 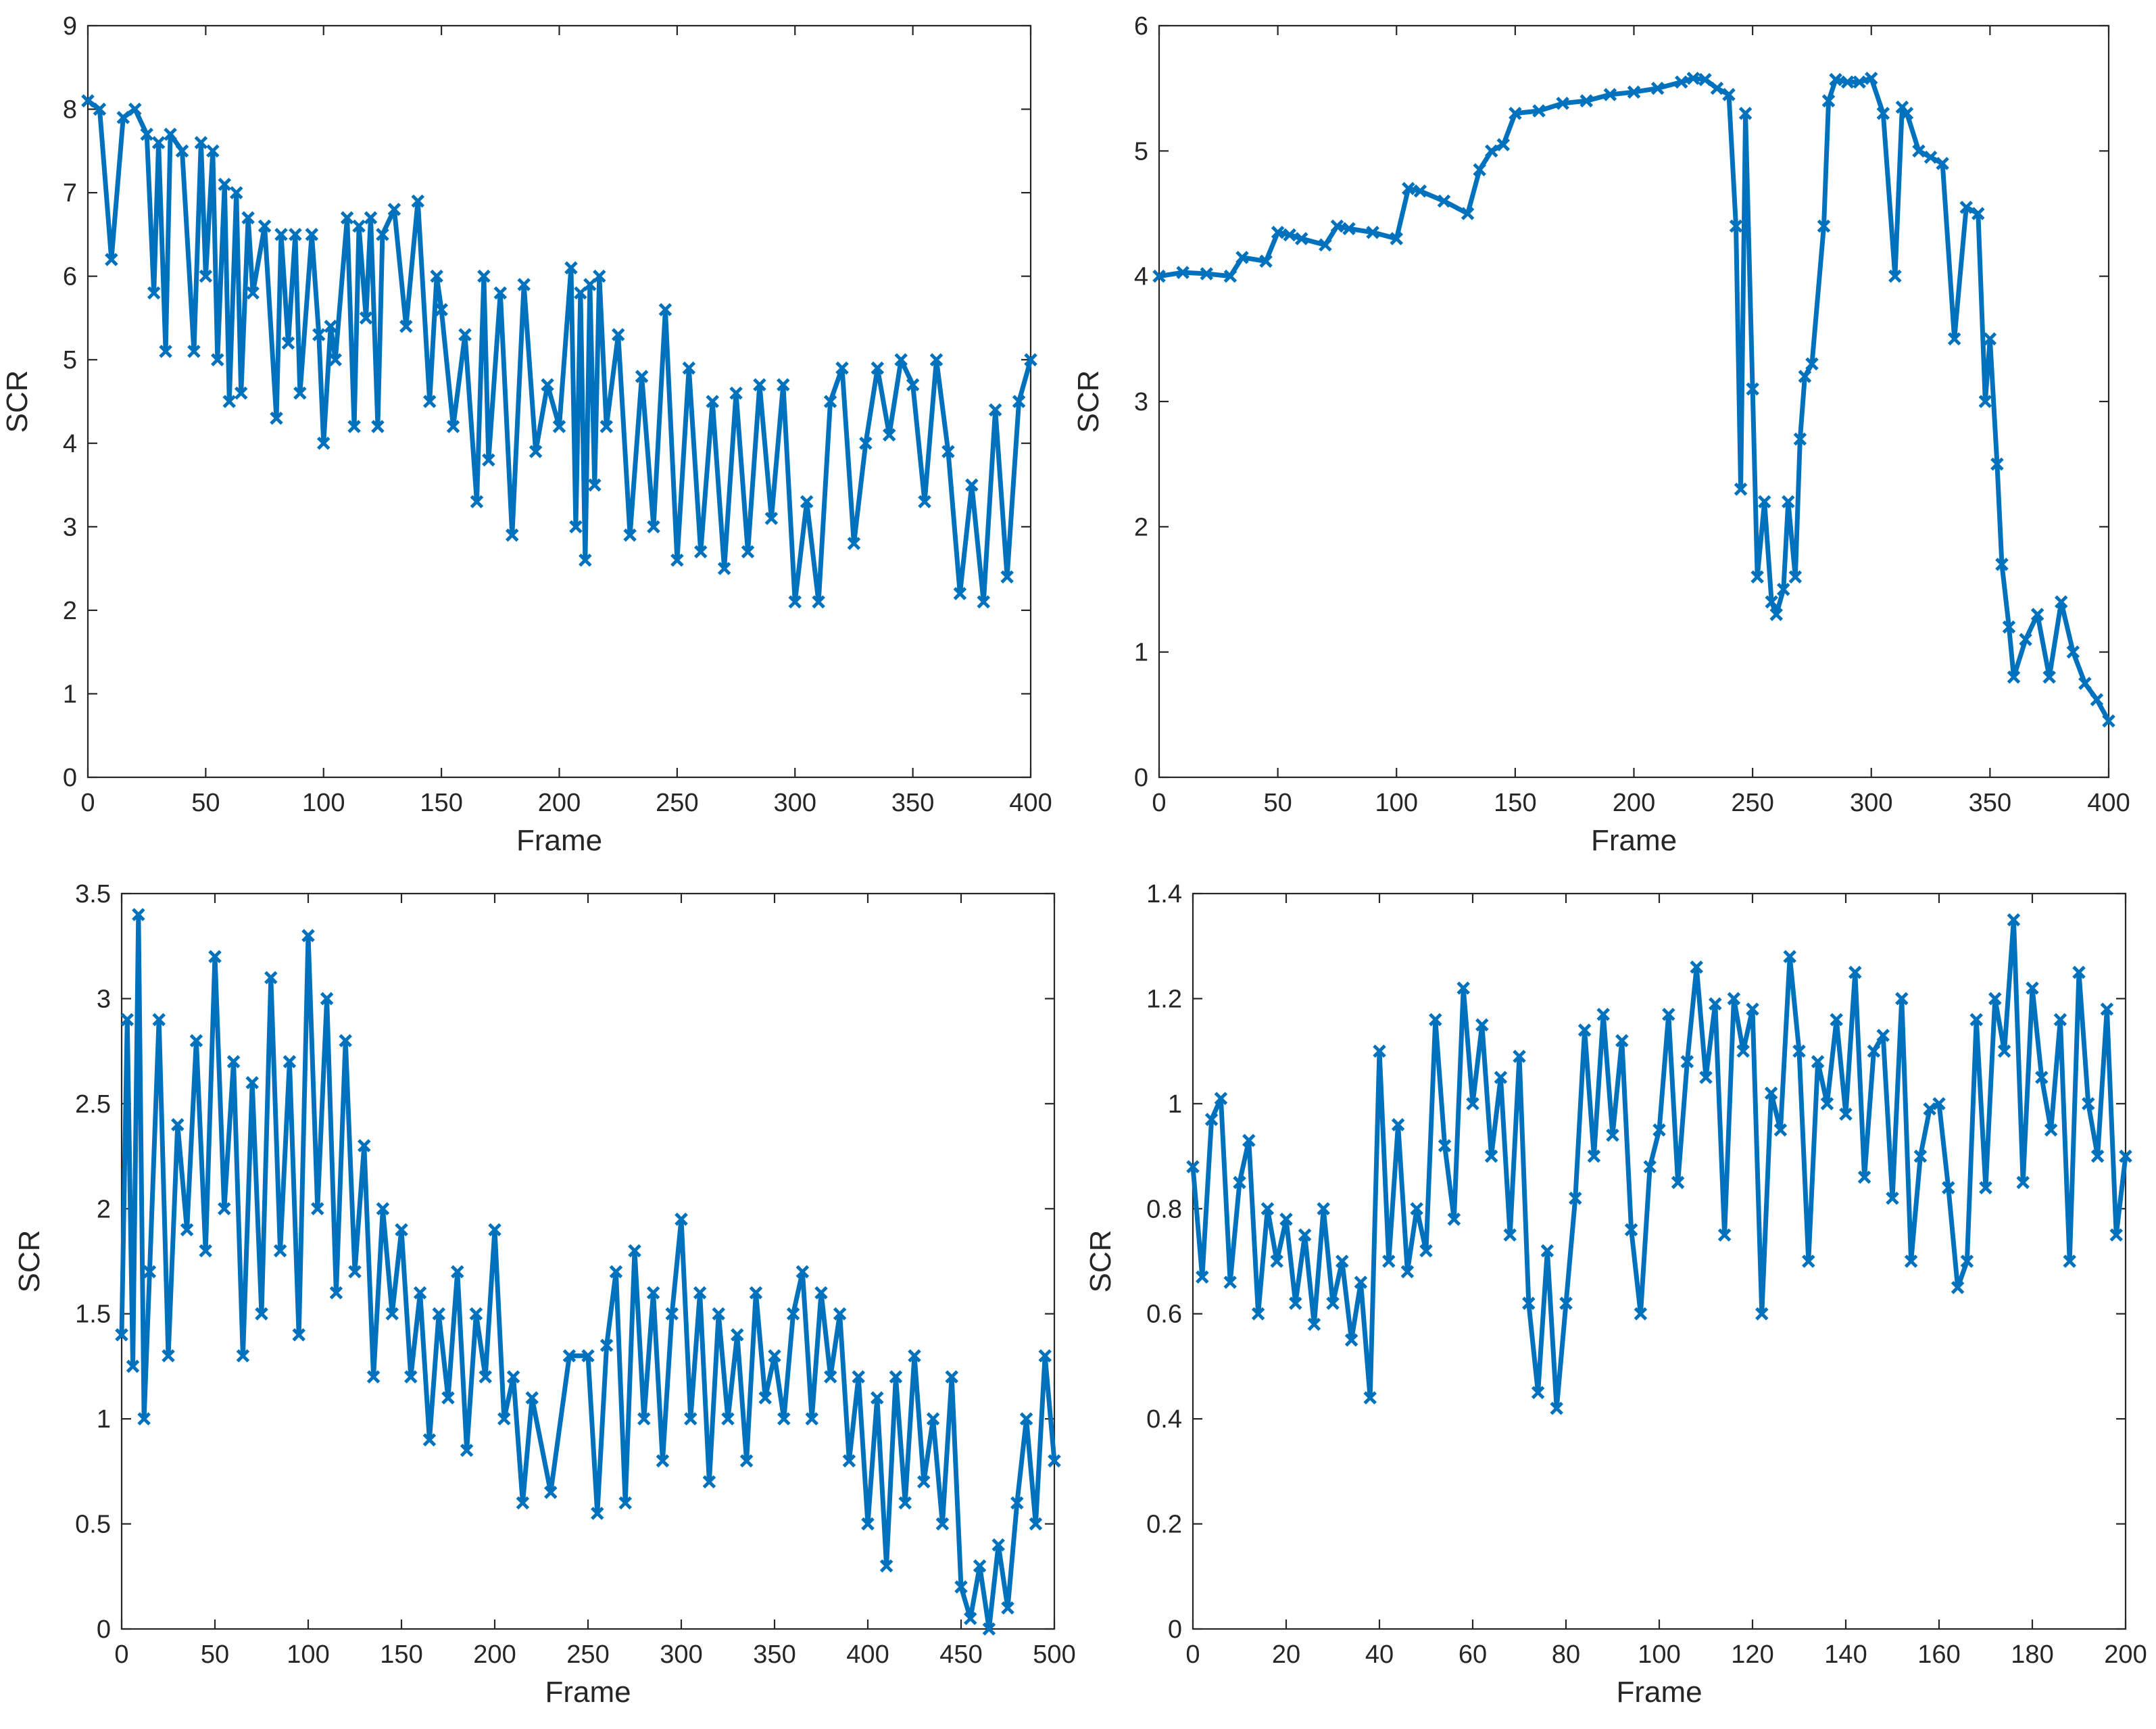 I want to click on y-tick-label: 6, so click(x=70, y=277).